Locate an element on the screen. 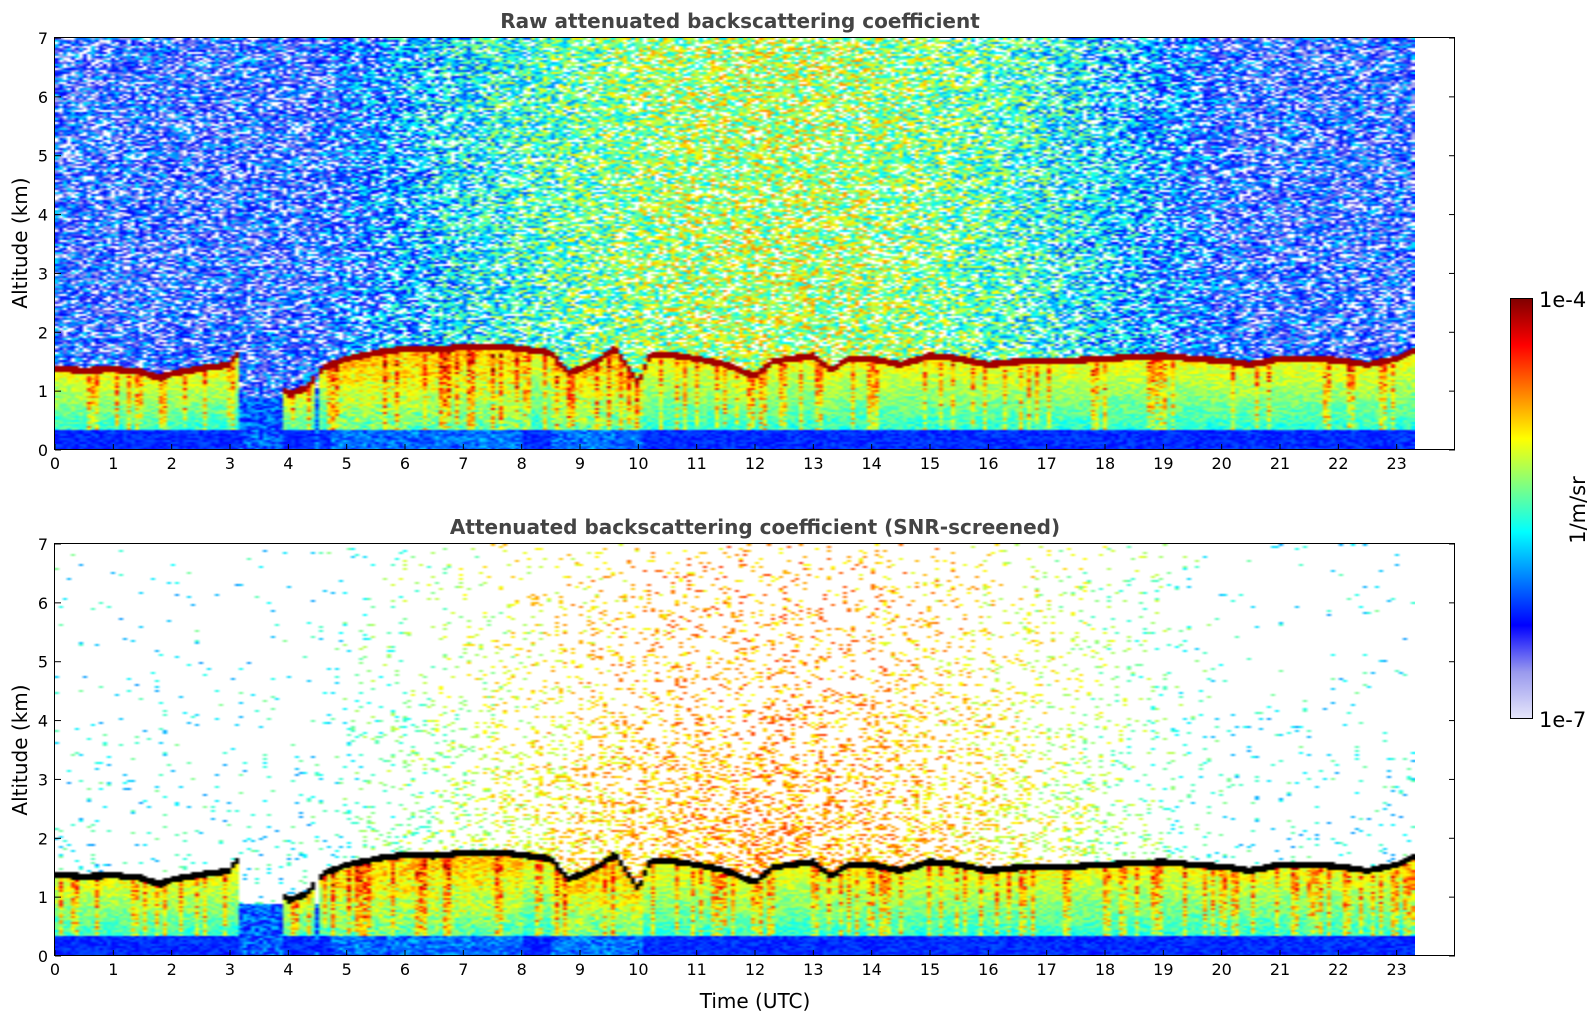 This screenshot has height=1020, width=1595. colorbar-unit-label: 1/m/sr is located at coordinates (1578, 510).